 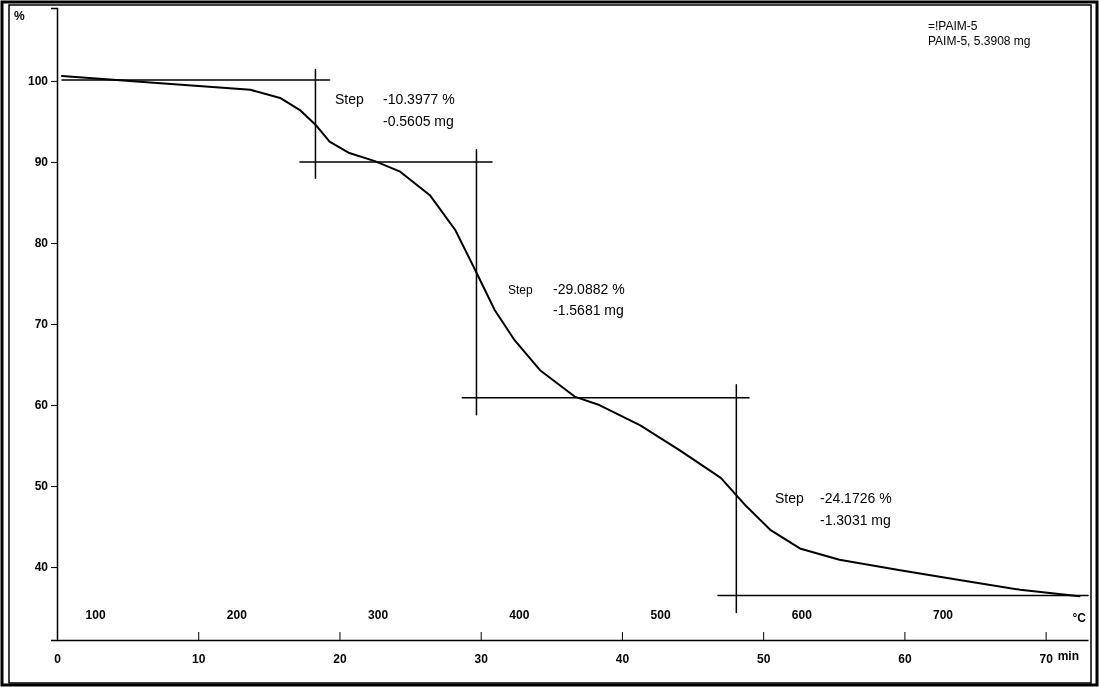 I want to click on y-tick-label: 100, so click(x=38, y=81).